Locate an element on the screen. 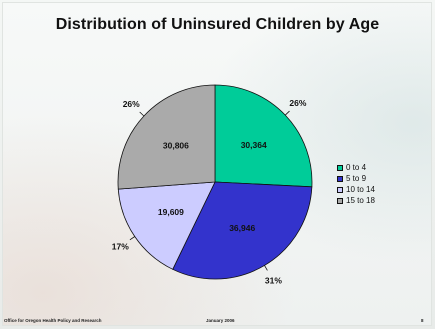  slice-value-label: 30,806 is located at coordinates (176, 146).